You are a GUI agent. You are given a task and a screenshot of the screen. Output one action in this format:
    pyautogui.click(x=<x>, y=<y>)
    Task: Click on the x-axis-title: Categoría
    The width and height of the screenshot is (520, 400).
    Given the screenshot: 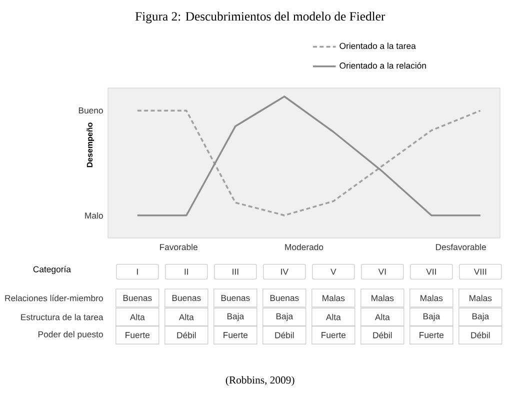 What is the action you would take?
    pyautogui.click(x=52, y=270)
    